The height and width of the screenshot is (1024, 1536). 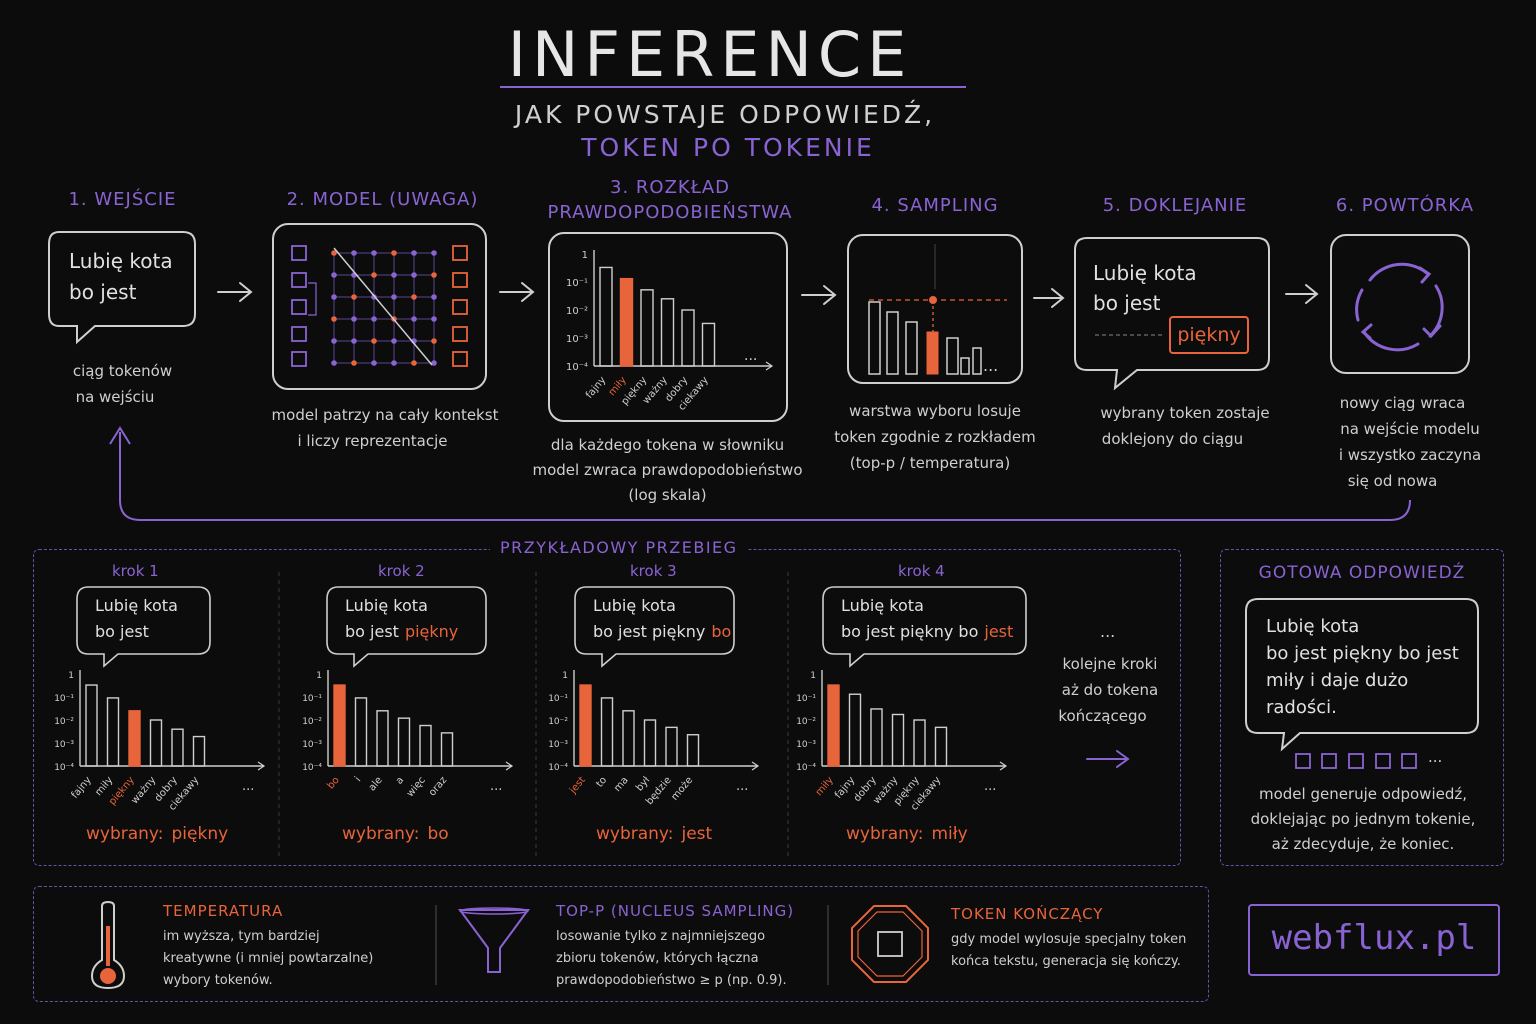 I want to click on appended-token: piękny, so click(x=1209, y=335).